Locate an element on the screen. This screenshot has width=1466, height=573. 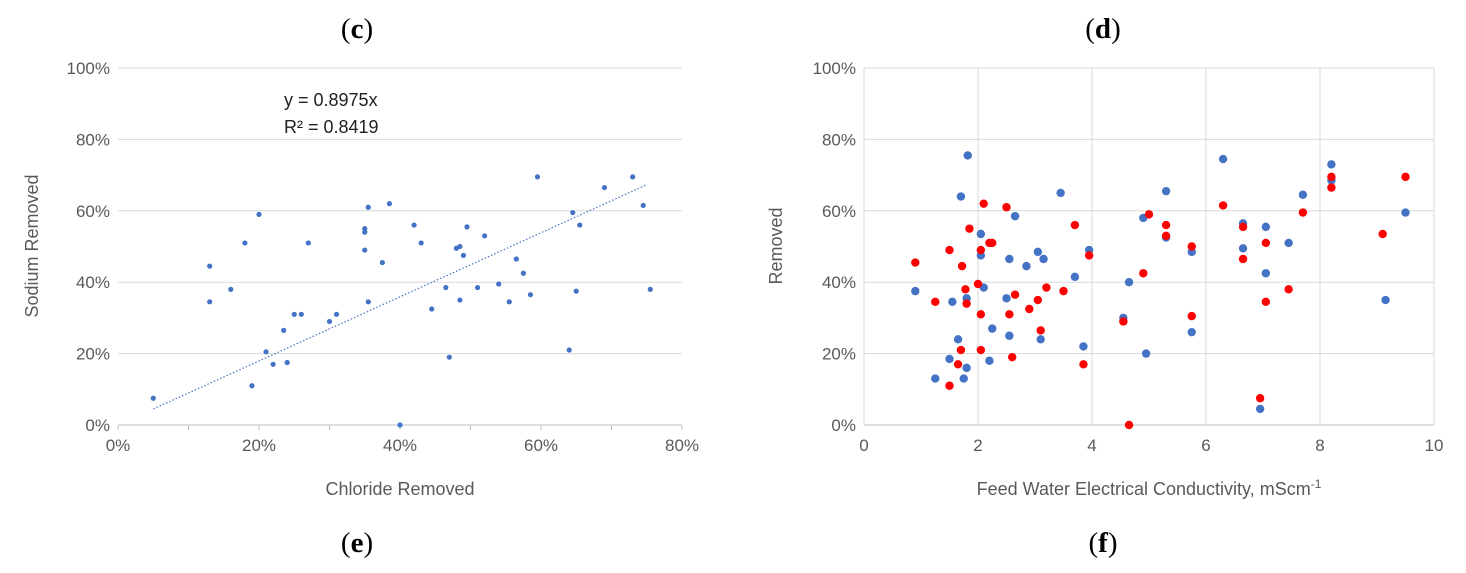
y-tick-label: 100% is located at coordinates (834, 68).